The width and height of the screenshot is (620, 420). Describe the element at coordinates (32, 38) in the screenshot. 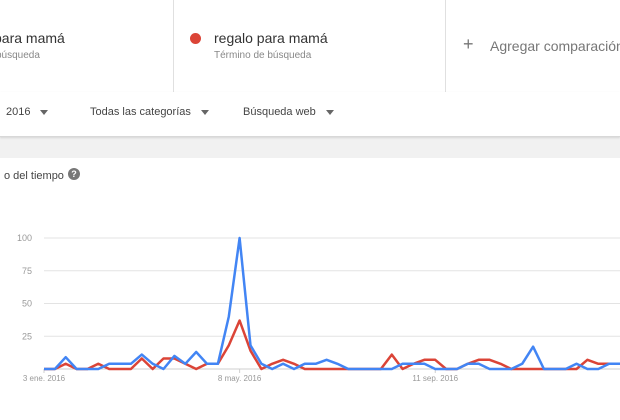

I see `search-term-1-title: para mamá` at that location.